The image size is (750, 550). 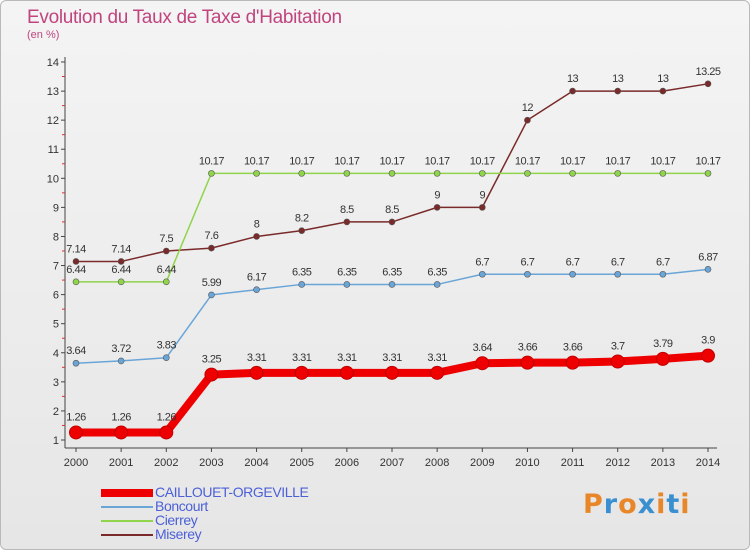 What do you see at coordinates (43, 35) in the screenshot?
I see `chart-subtitle: (en %)` at bounding box center [43, 35].